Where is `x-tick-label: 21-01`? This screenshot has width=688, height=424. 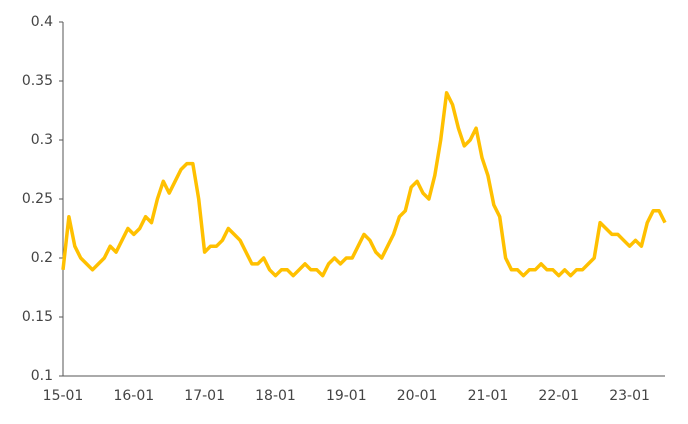 x-tick-label: 21-01 is located at coordinates (488, 396).